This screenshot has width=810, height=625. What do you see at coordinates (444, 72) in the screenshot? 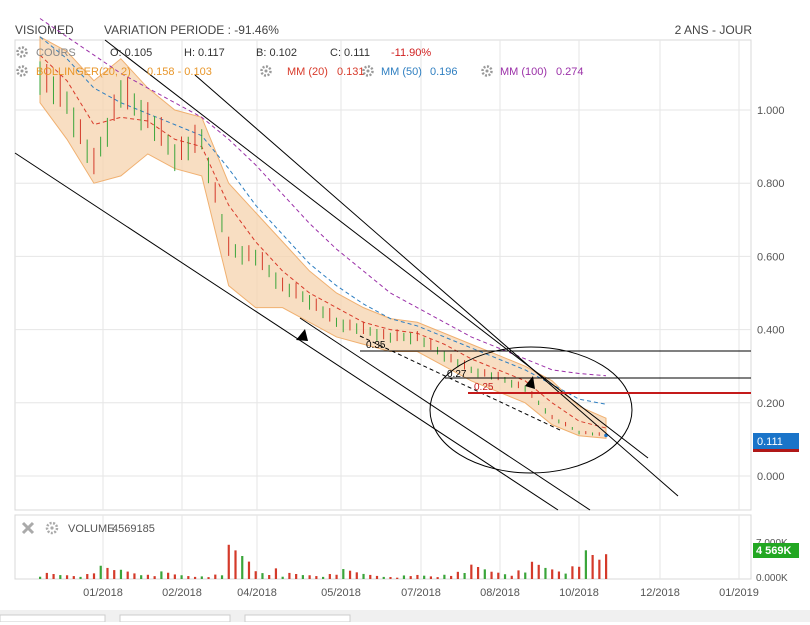
I see `legend-mm50-value: 0.196` at bounding box center [444, 72].